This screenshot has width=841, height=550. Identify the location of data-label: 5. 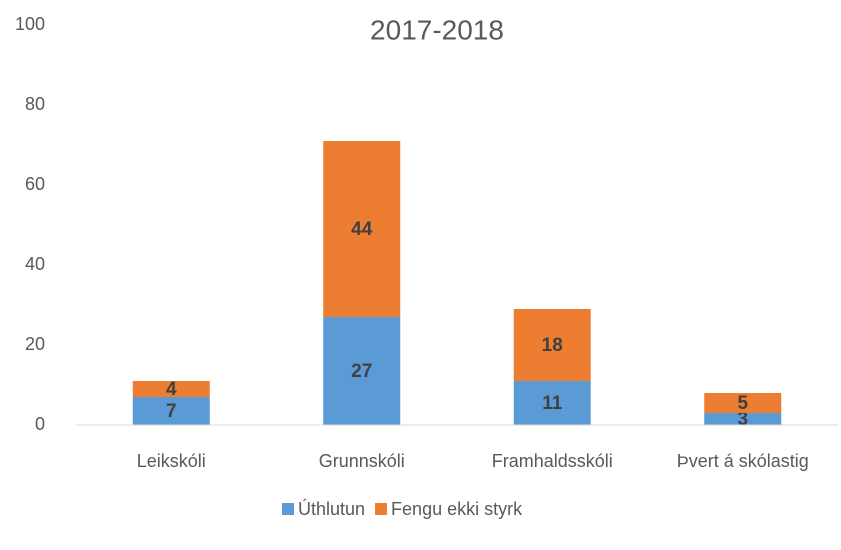
(742, 403).